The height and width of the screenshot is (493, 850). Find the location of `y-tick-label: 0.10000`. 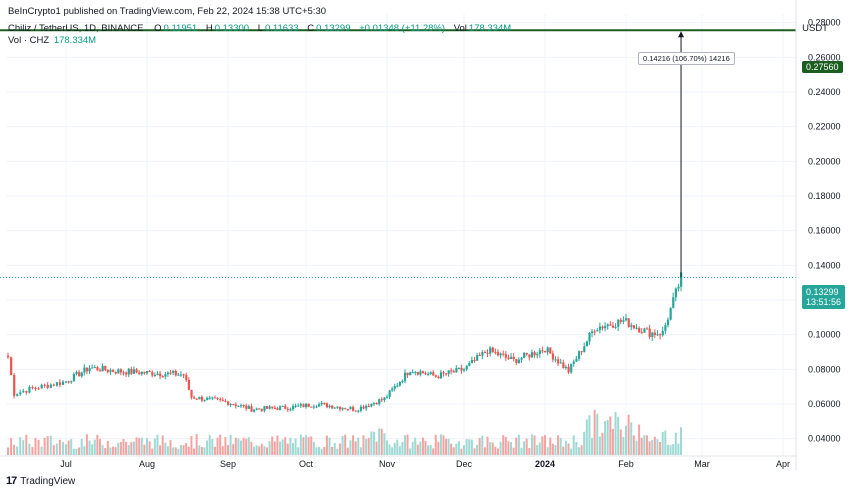

y-tick-label: 0.10000 is located at coordinates (824, 335).